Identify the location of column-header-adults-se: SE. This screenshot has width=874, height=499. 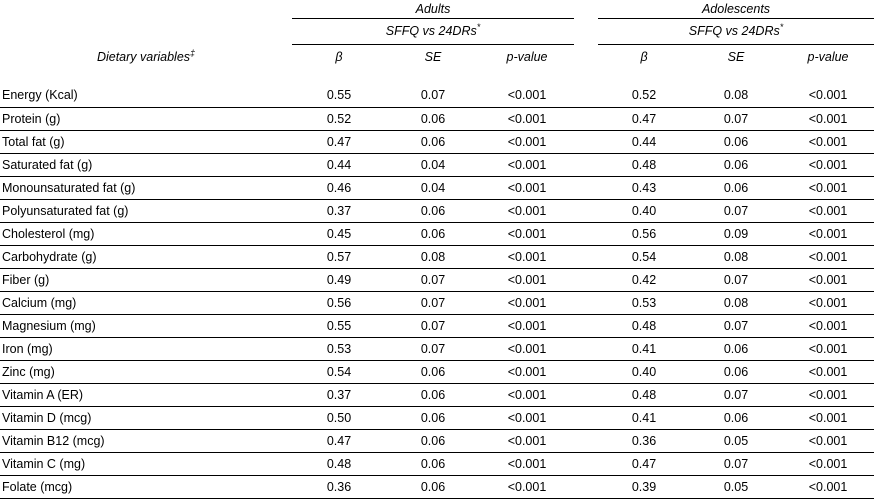
(433, 57).